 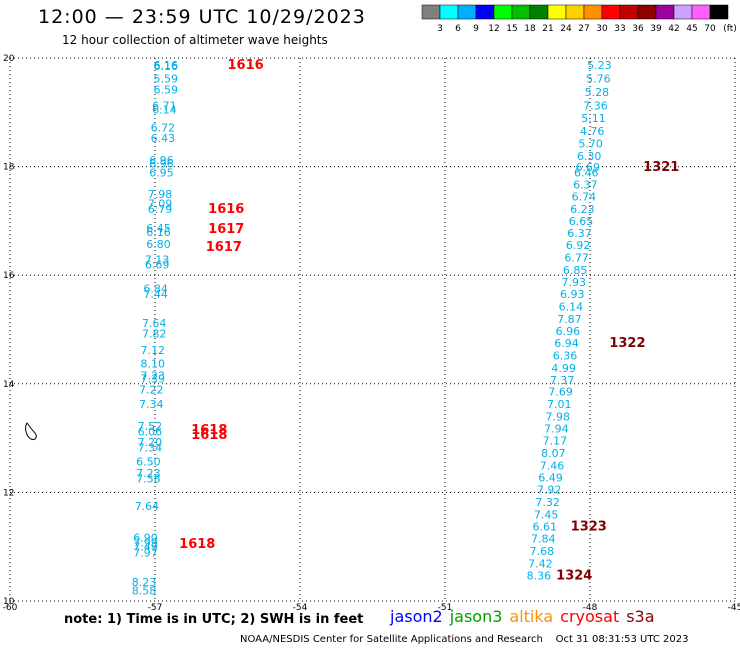 I want to click on wave-height-value: 6.14, so click(x=164, y=109).